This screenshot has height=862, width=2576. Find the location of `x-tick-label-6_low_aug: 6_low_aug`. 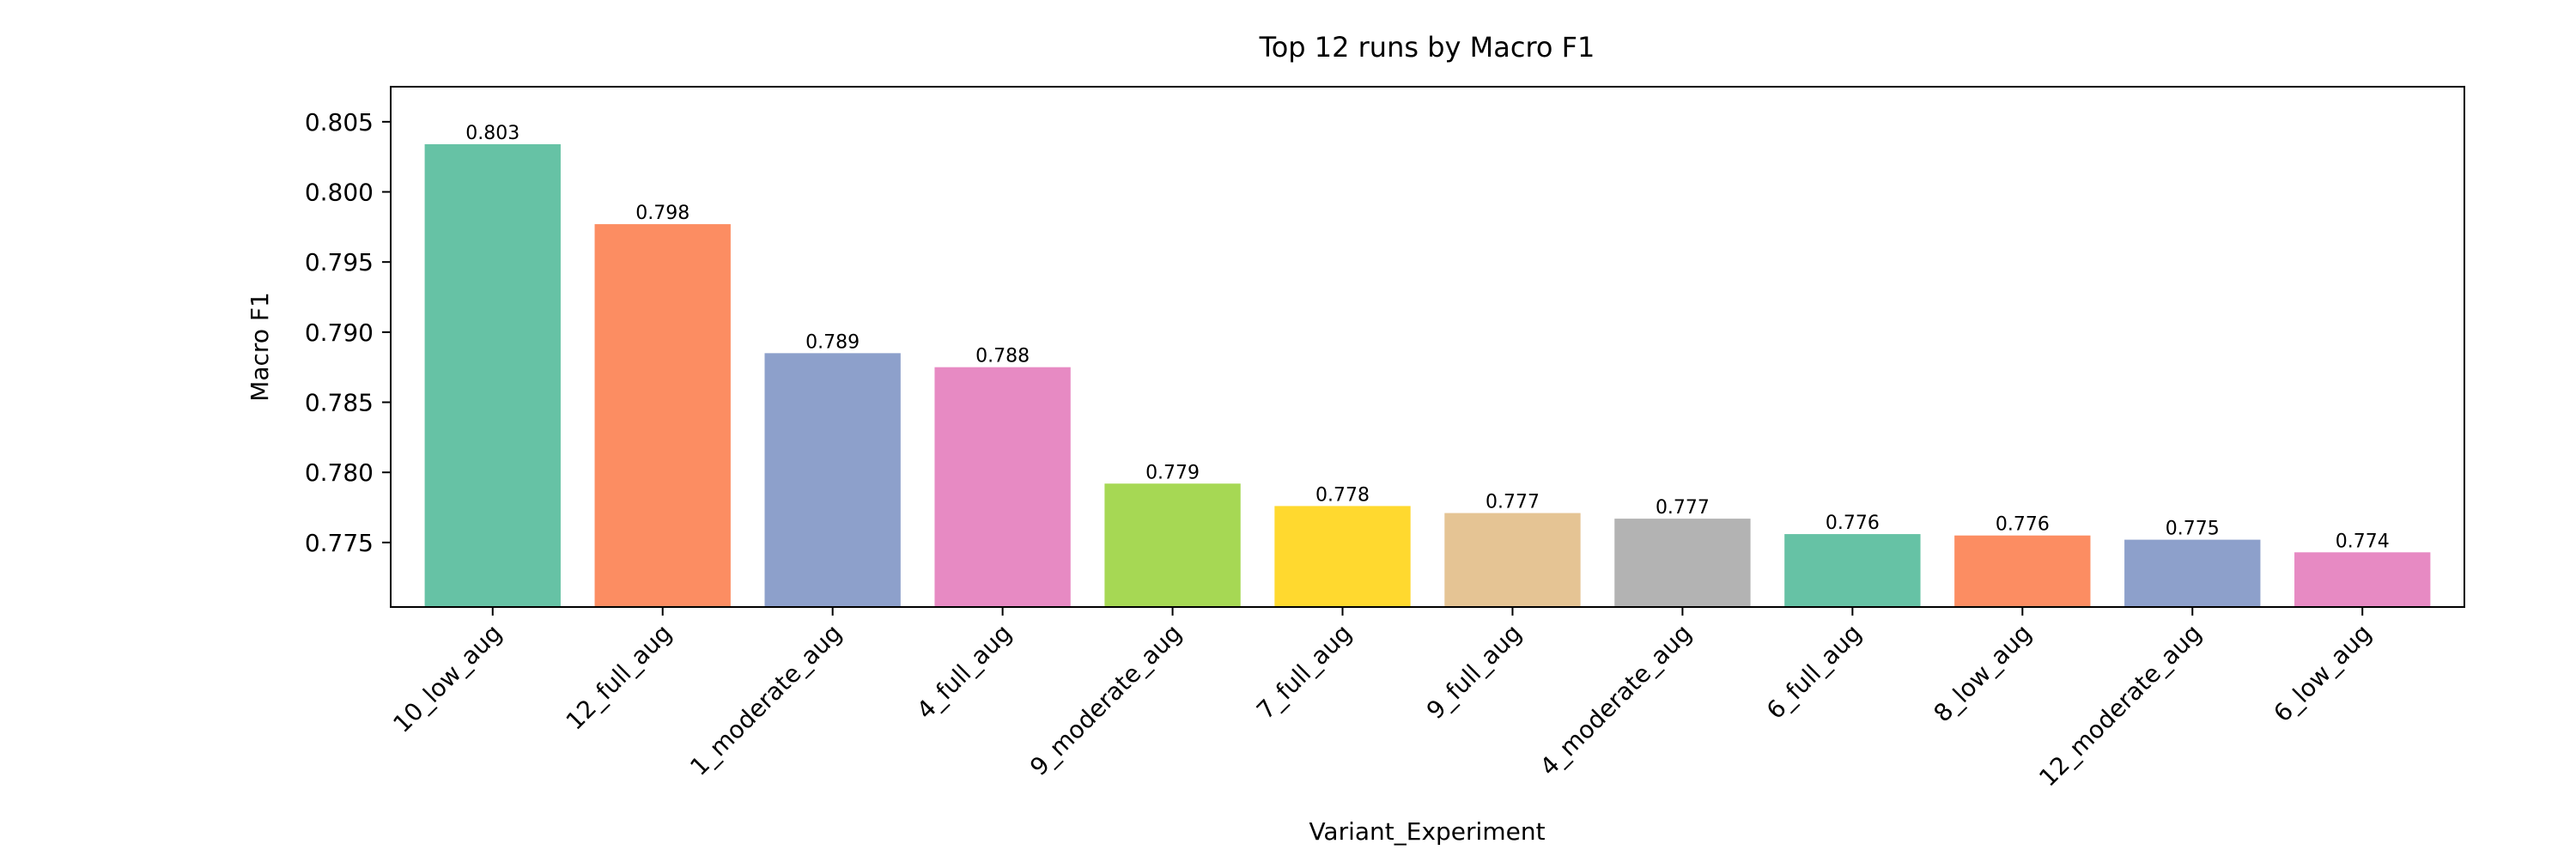

x-tick-label-6_low_aug: 6_low_aug is located at coordinates (2323, 673).